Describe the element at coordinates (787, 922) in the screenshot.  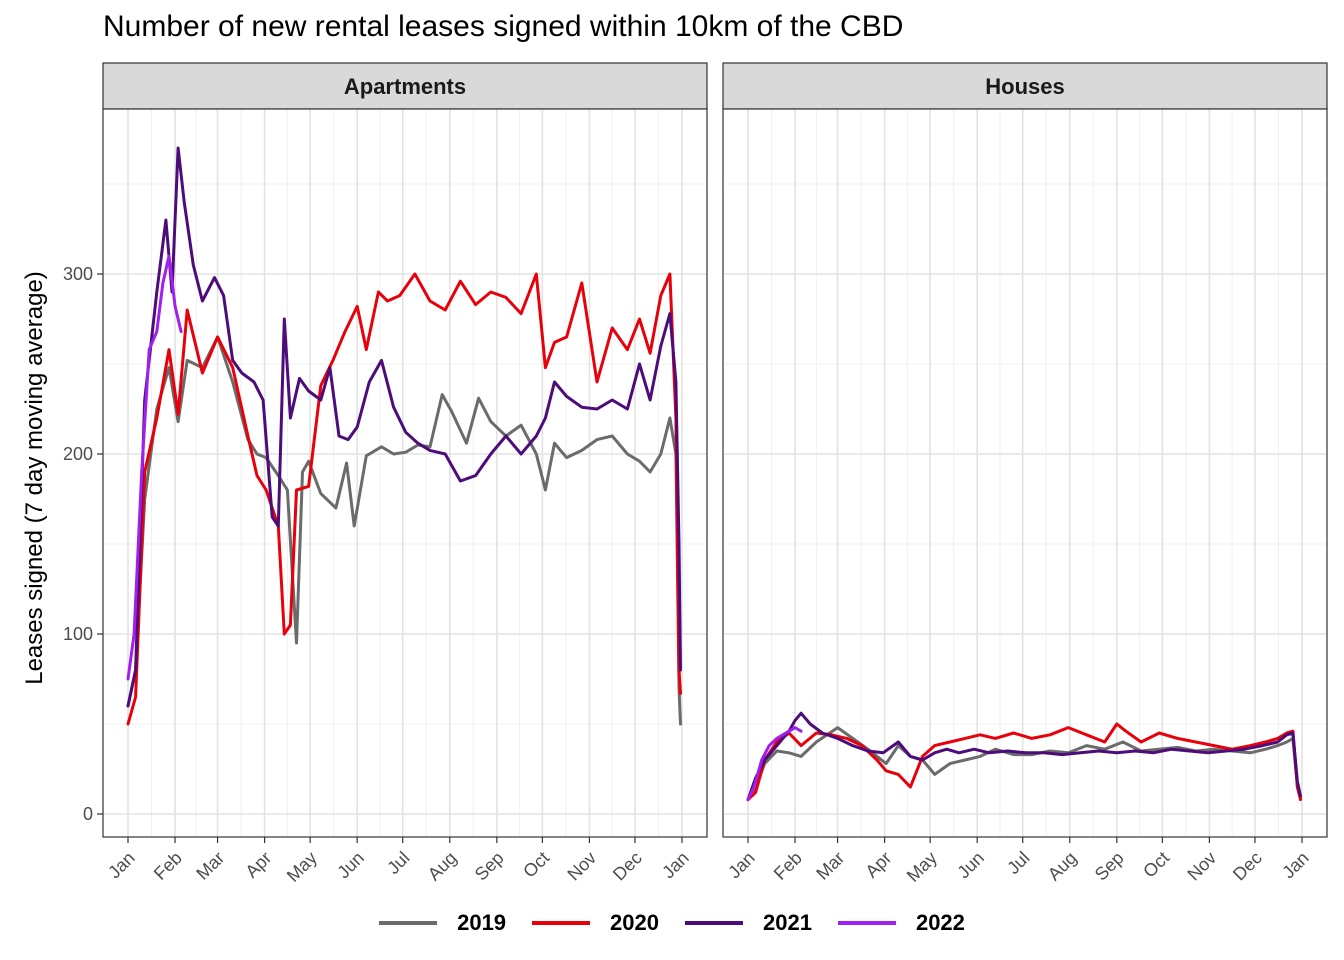
I see `legend-label: 2021` at that location.